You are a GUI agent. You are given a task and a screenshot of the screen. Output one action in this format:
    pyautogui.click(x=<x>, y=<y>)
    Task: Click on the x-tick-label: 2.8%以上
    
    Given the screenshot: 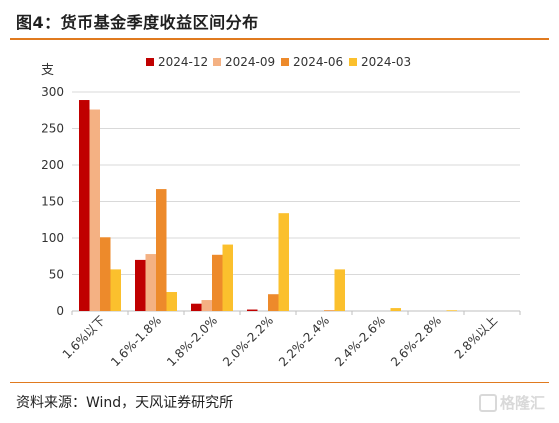 What is the action you would take?
    pyautogui.click(x=476, y=337)
    